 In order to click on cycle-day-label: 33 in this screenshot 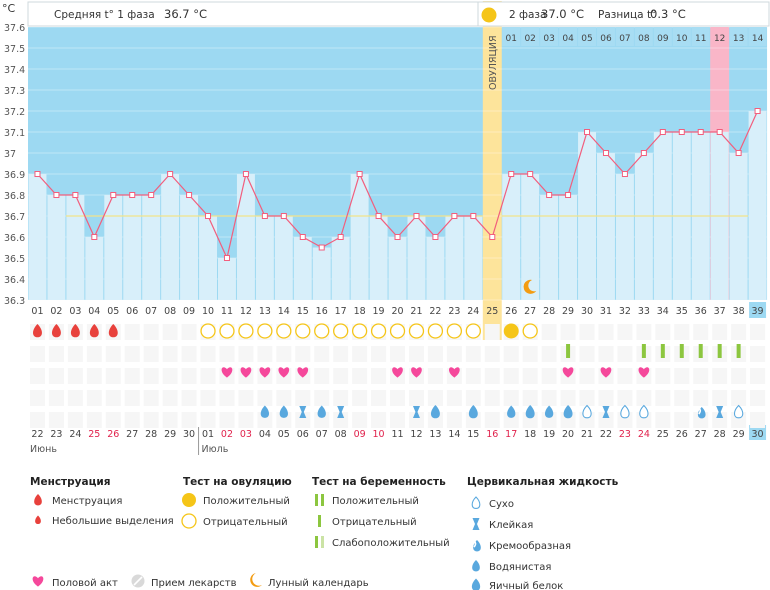, I will do `click(644, 311)`.